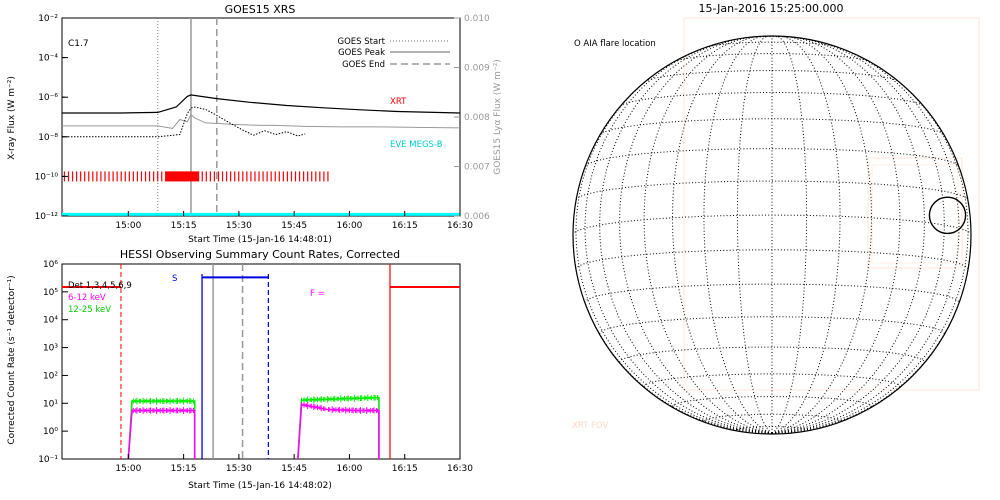 This screenshot has width=1000, height=500. Describe the element at coordinates (393, 53) in the screenshot. I see `goes-legend: GOES Start GOES Peak GOES End` at that location.